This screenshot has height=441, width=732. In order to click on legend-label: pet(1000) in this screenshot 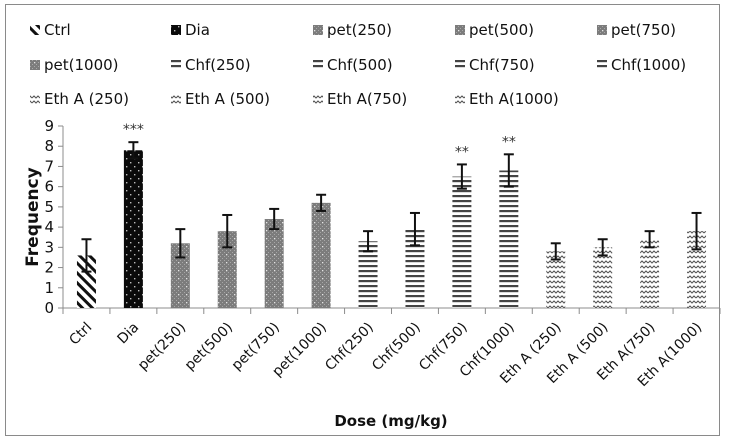, I will do `click(81, 65)`.